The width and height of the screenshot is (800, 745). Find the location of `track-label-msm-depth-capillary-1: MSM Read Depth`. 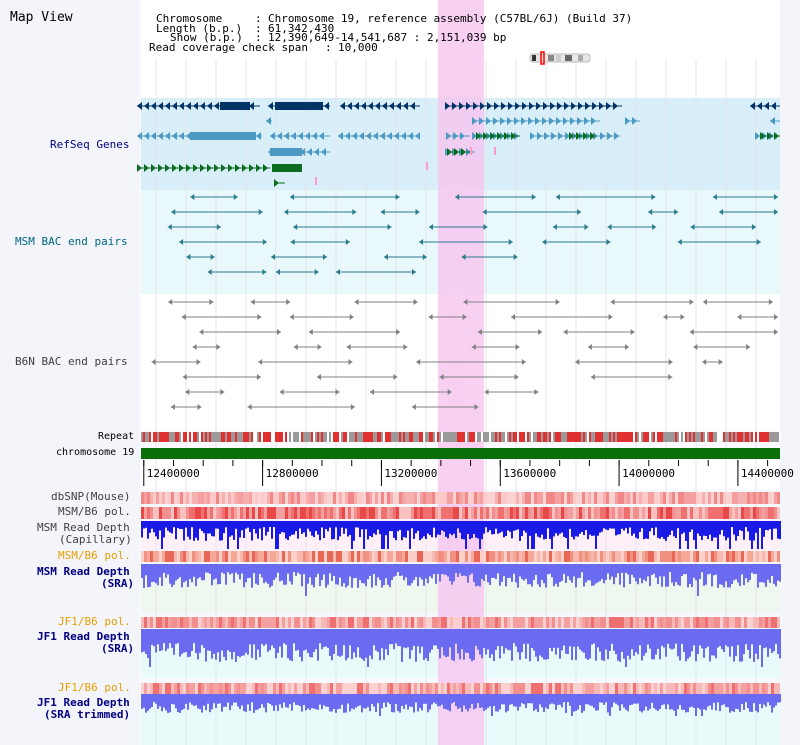

track-label-msm-depth-capillary-1: MSM Read Depth is located at coordinates (83, 527).